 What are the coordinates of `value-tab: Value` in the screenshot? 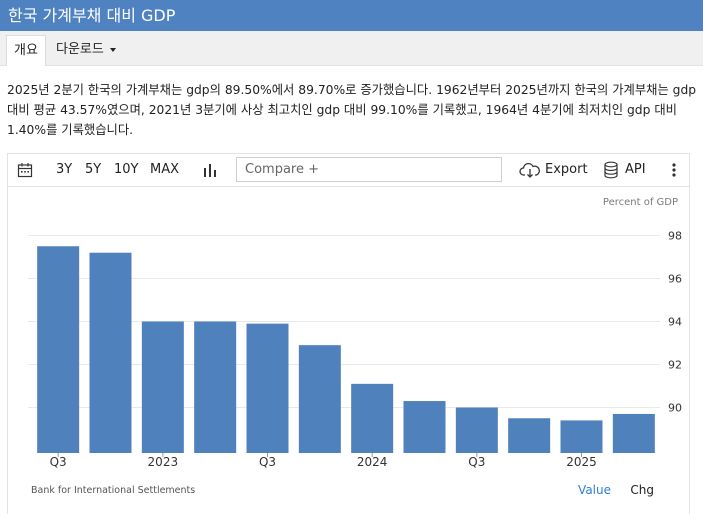 It's located at (594, 490).